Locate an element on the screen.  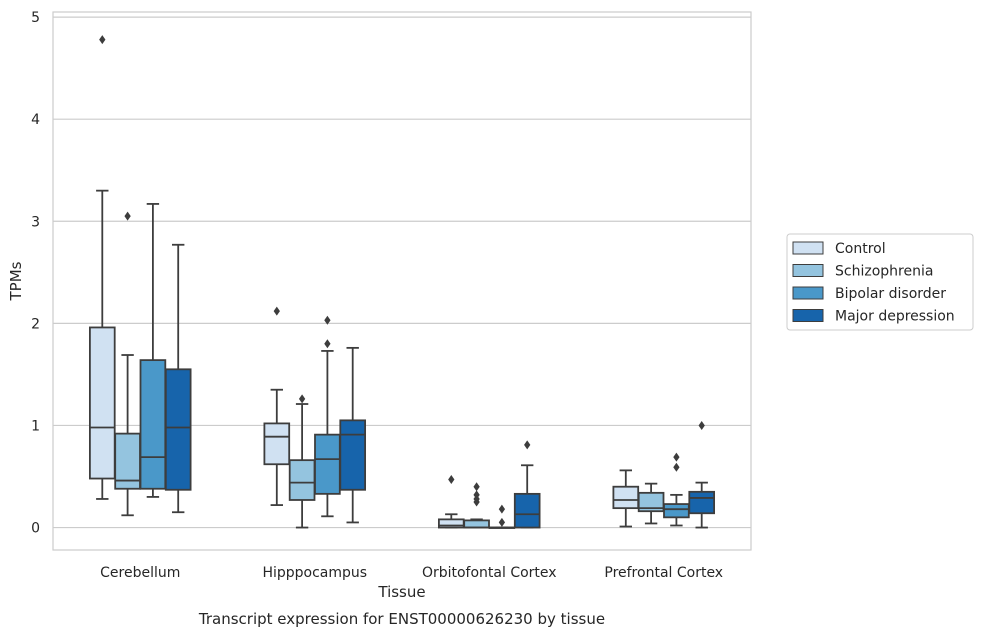
y-tick-label: 1 is located at coordinates (35, 426).